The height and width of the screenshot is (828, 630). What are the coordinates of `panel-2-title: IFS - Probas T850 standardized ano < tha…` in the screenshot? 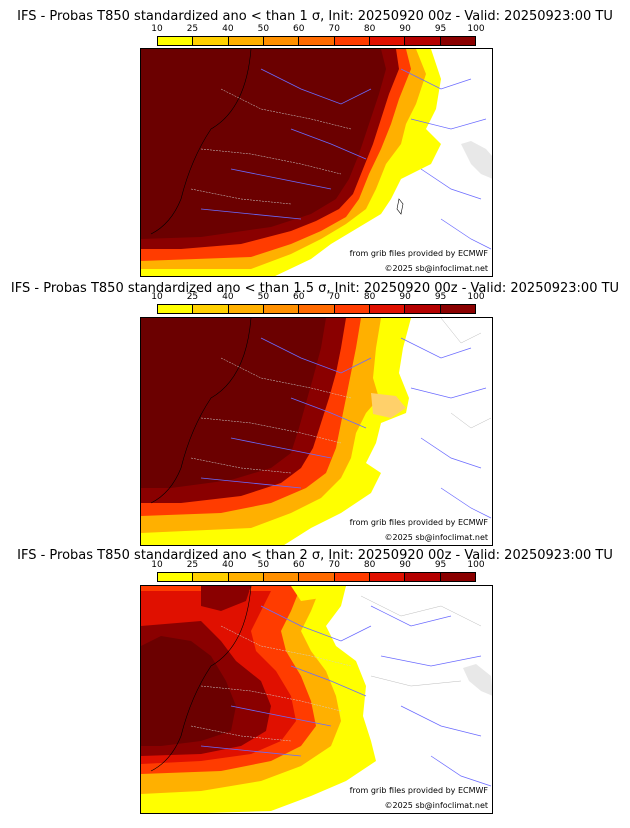 It's located at (315, 288).